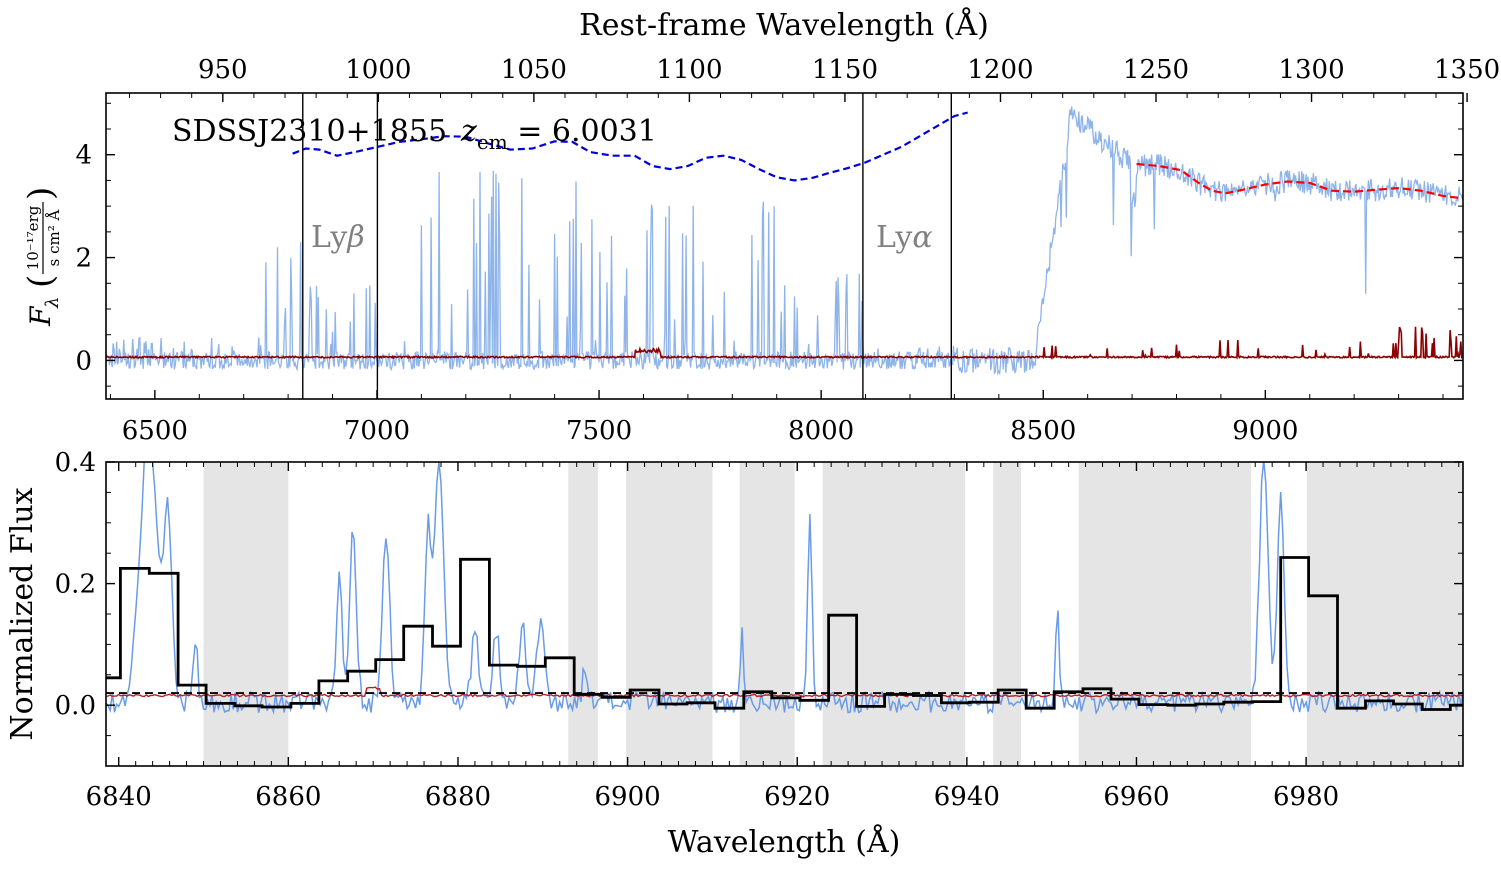 This screenshot has height=869, width=1501. I want to click on bottom-x-tick-label: 6980, so click(1306, 797).